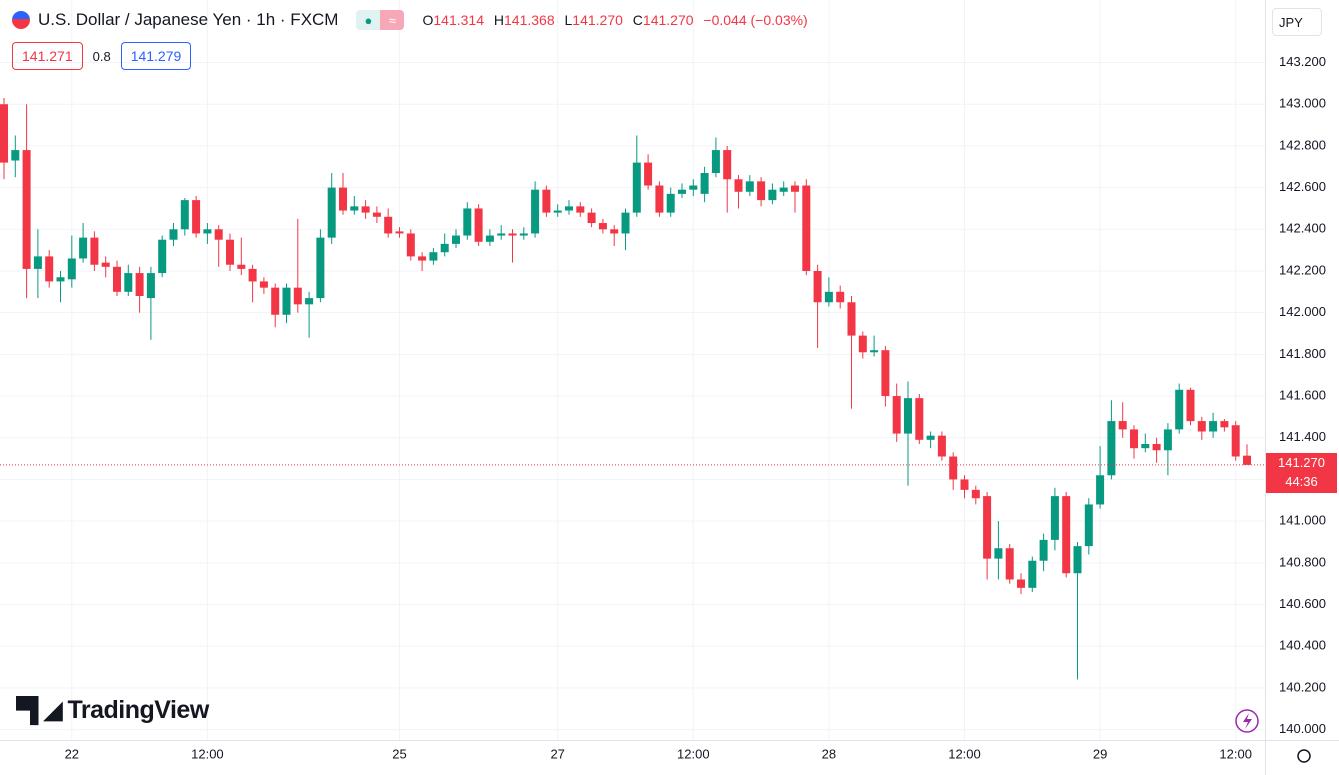 The height and width of the screenshot is (775, 1339). Describe the element at coordinates (399, 753) in the screenshot. I see `x-tick-label: 25` at that location.